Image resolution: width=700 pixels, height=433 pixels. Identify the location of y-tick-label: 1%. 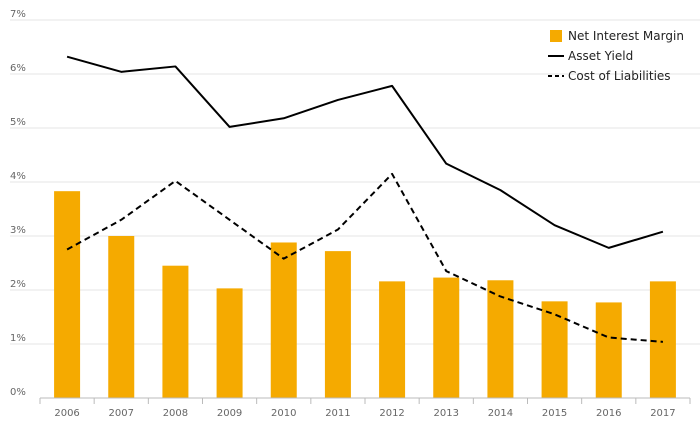
(18, 338).